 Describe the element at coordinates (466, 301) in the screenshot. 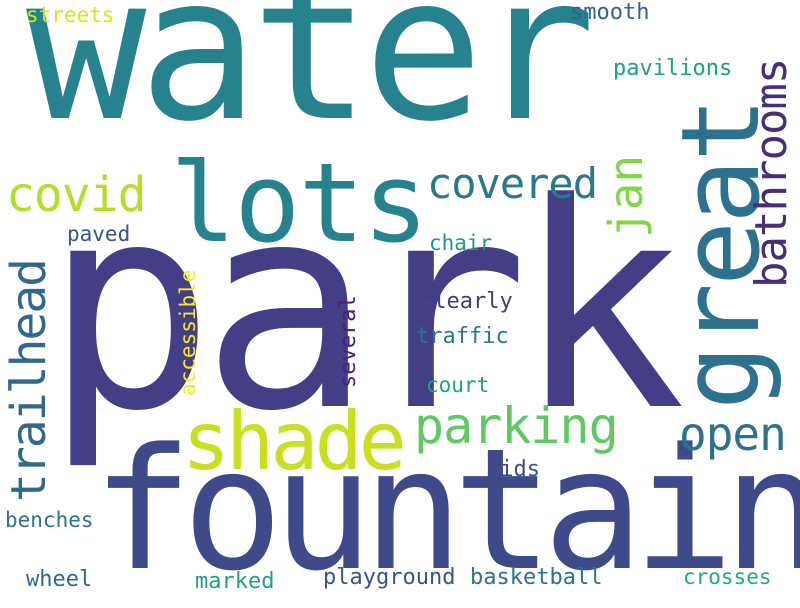

I see `word-clearly: clearly` at that location.